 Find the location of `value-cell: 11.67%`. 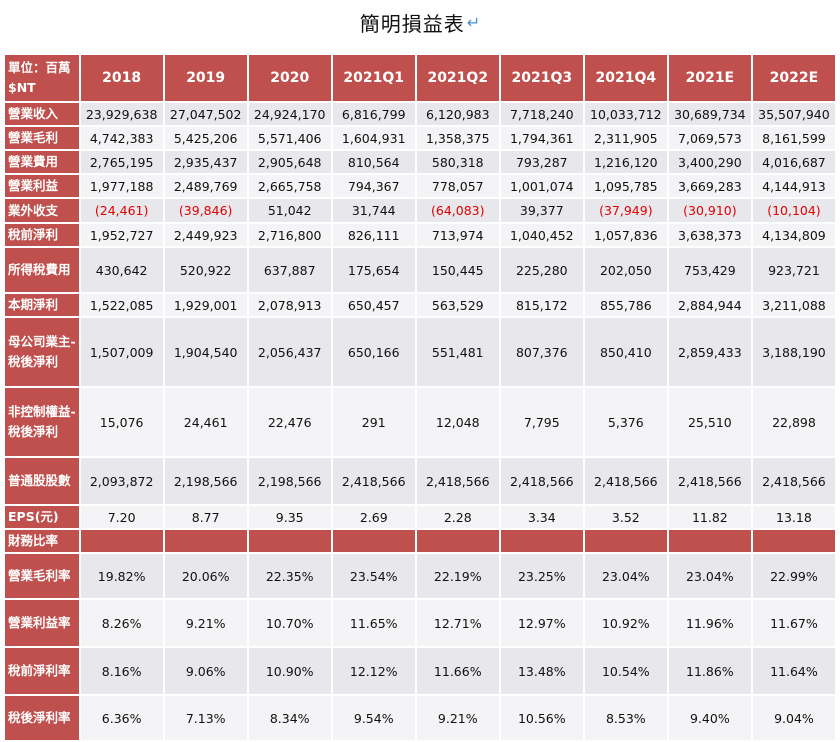

value-cell: 11.67% is located at coordinates (793, 623).